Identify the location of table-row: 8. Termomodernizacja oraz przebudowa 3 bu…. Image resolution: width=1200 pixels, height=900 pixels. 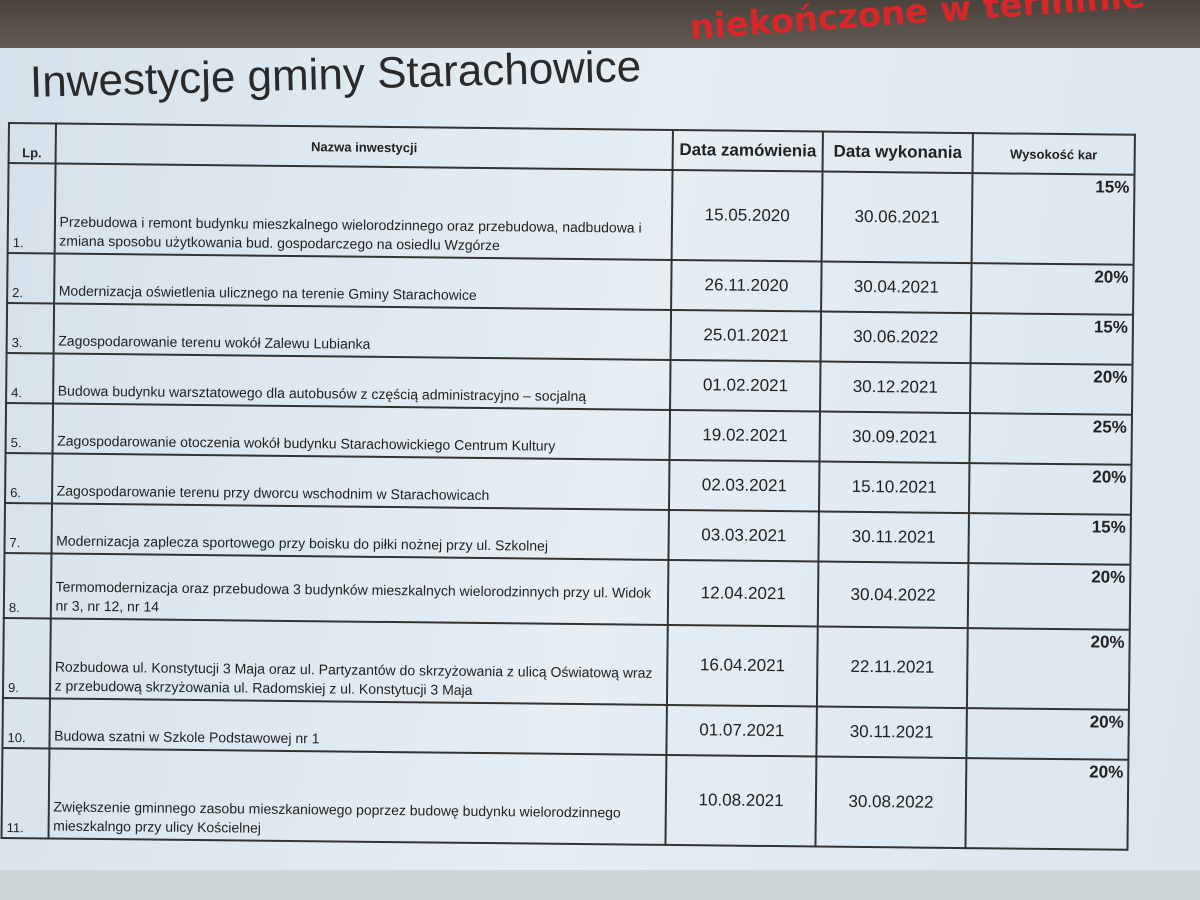
(567, 591).